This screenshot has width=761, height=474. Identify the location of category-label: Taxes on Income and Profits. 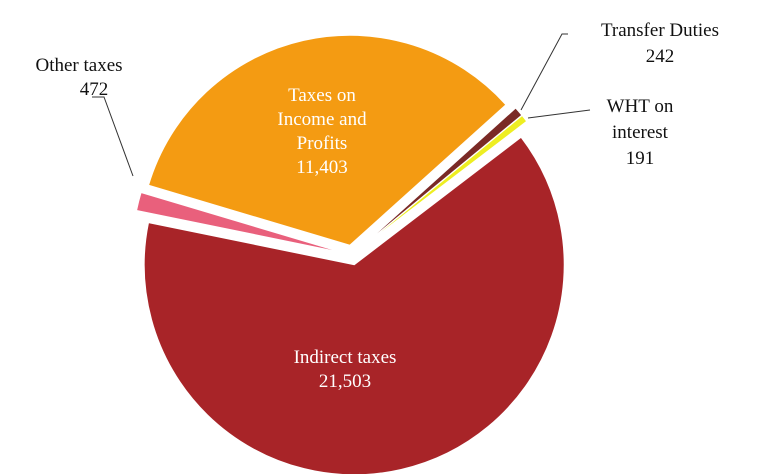
(322, 119).